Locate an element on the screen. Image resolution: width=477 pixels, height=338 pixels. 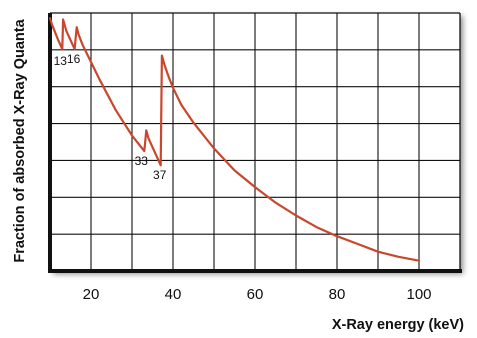
edge-label: 33 is located at coordinates (142, 161).